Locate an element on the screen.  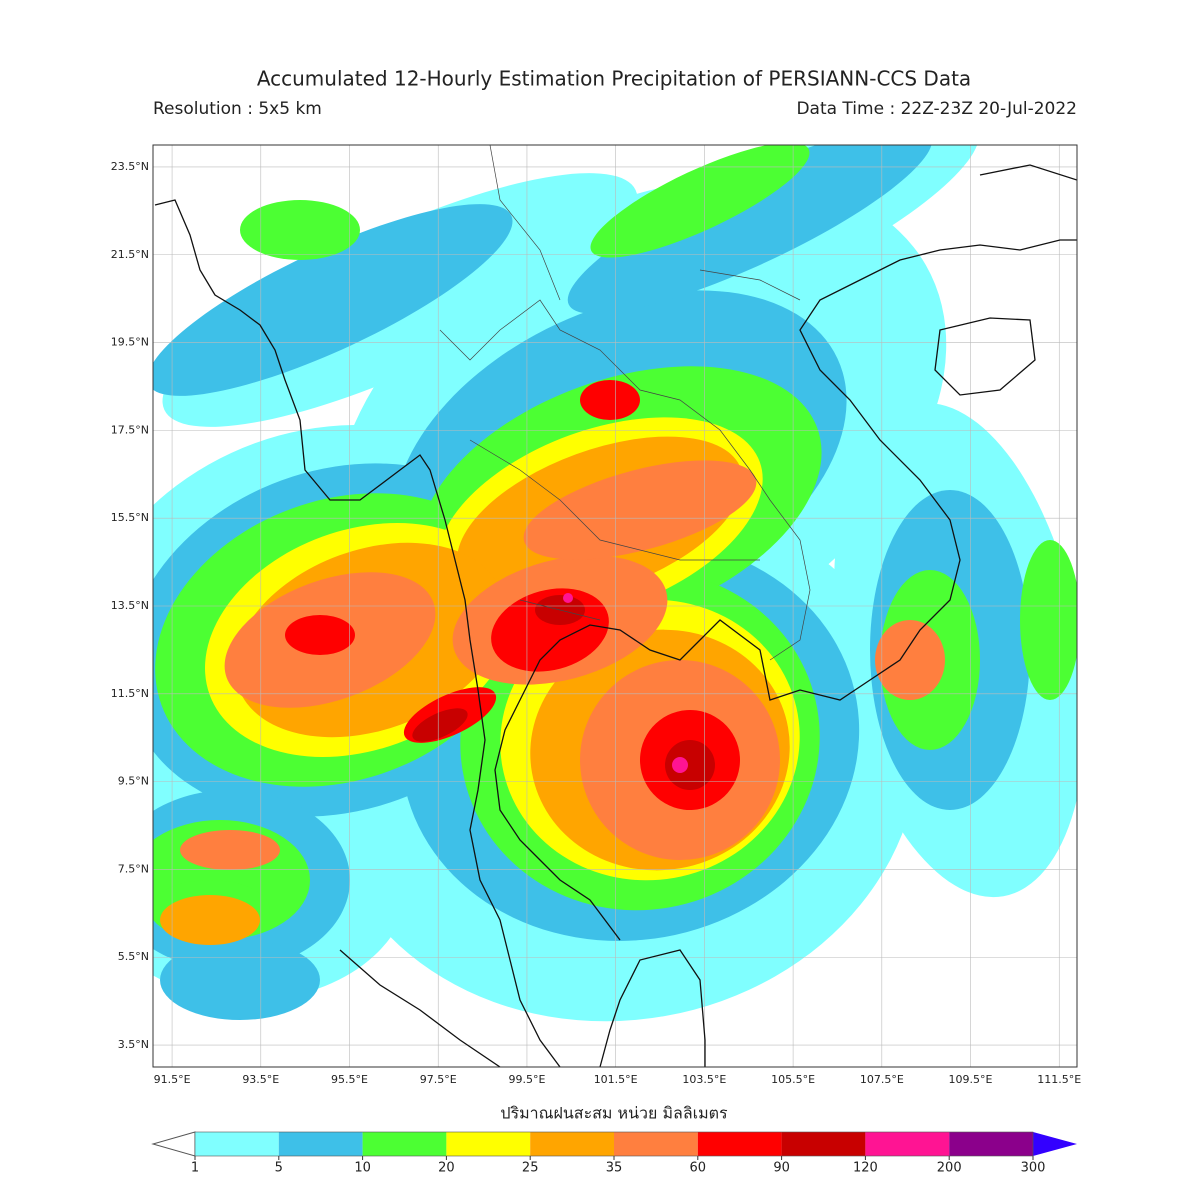
colorbar-tick-label: 300 is located at coordinates (1033, 1168).